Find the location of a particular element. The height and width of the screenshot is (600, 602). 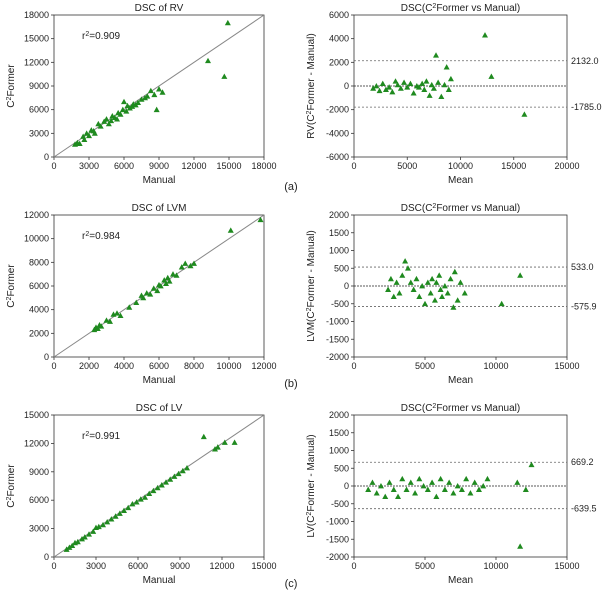

y-tick-label: -500 is located at coordinates (340, 304).